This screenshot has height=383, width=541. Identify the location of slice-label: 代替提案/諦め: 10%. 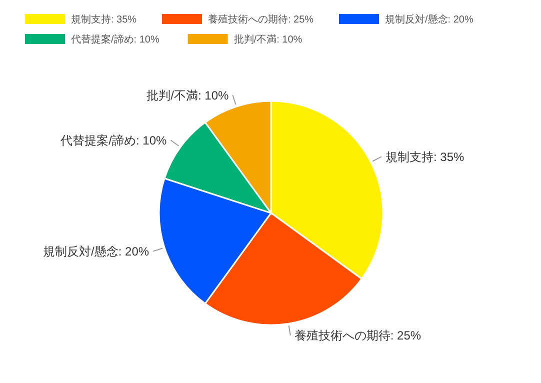
(113, 140).